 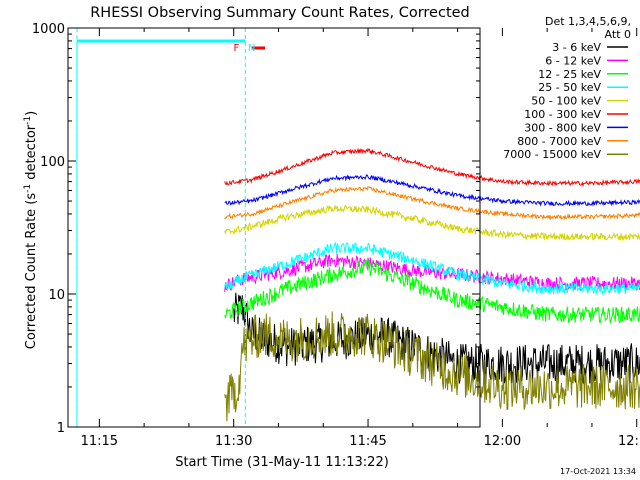 What do you see at coordinates (432, 272) in the screenshot?
I see `series-line-6-12-kev-kev` at bounding box center [432, 272].